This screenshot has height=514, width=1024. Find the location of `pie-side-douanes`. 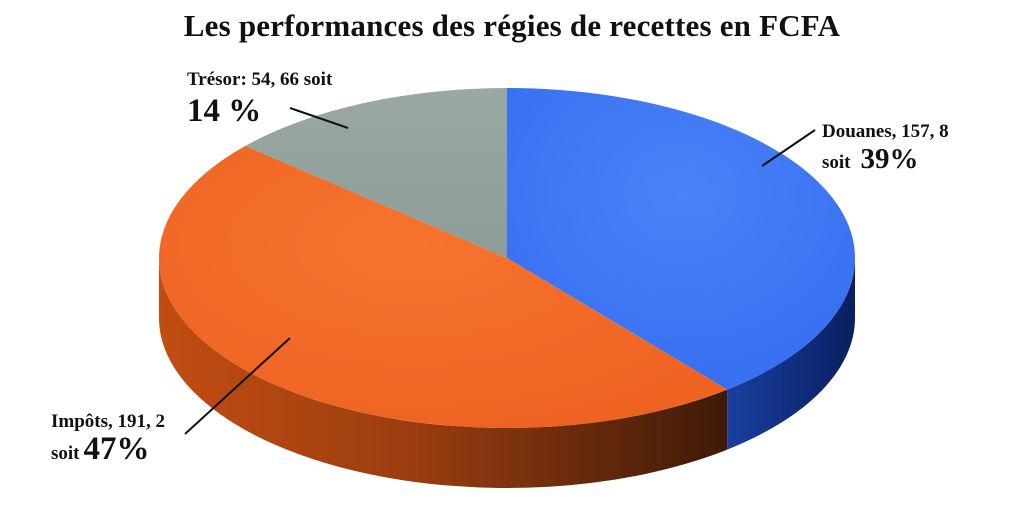

pie-side-douanes is located at coordinates (791, 354).